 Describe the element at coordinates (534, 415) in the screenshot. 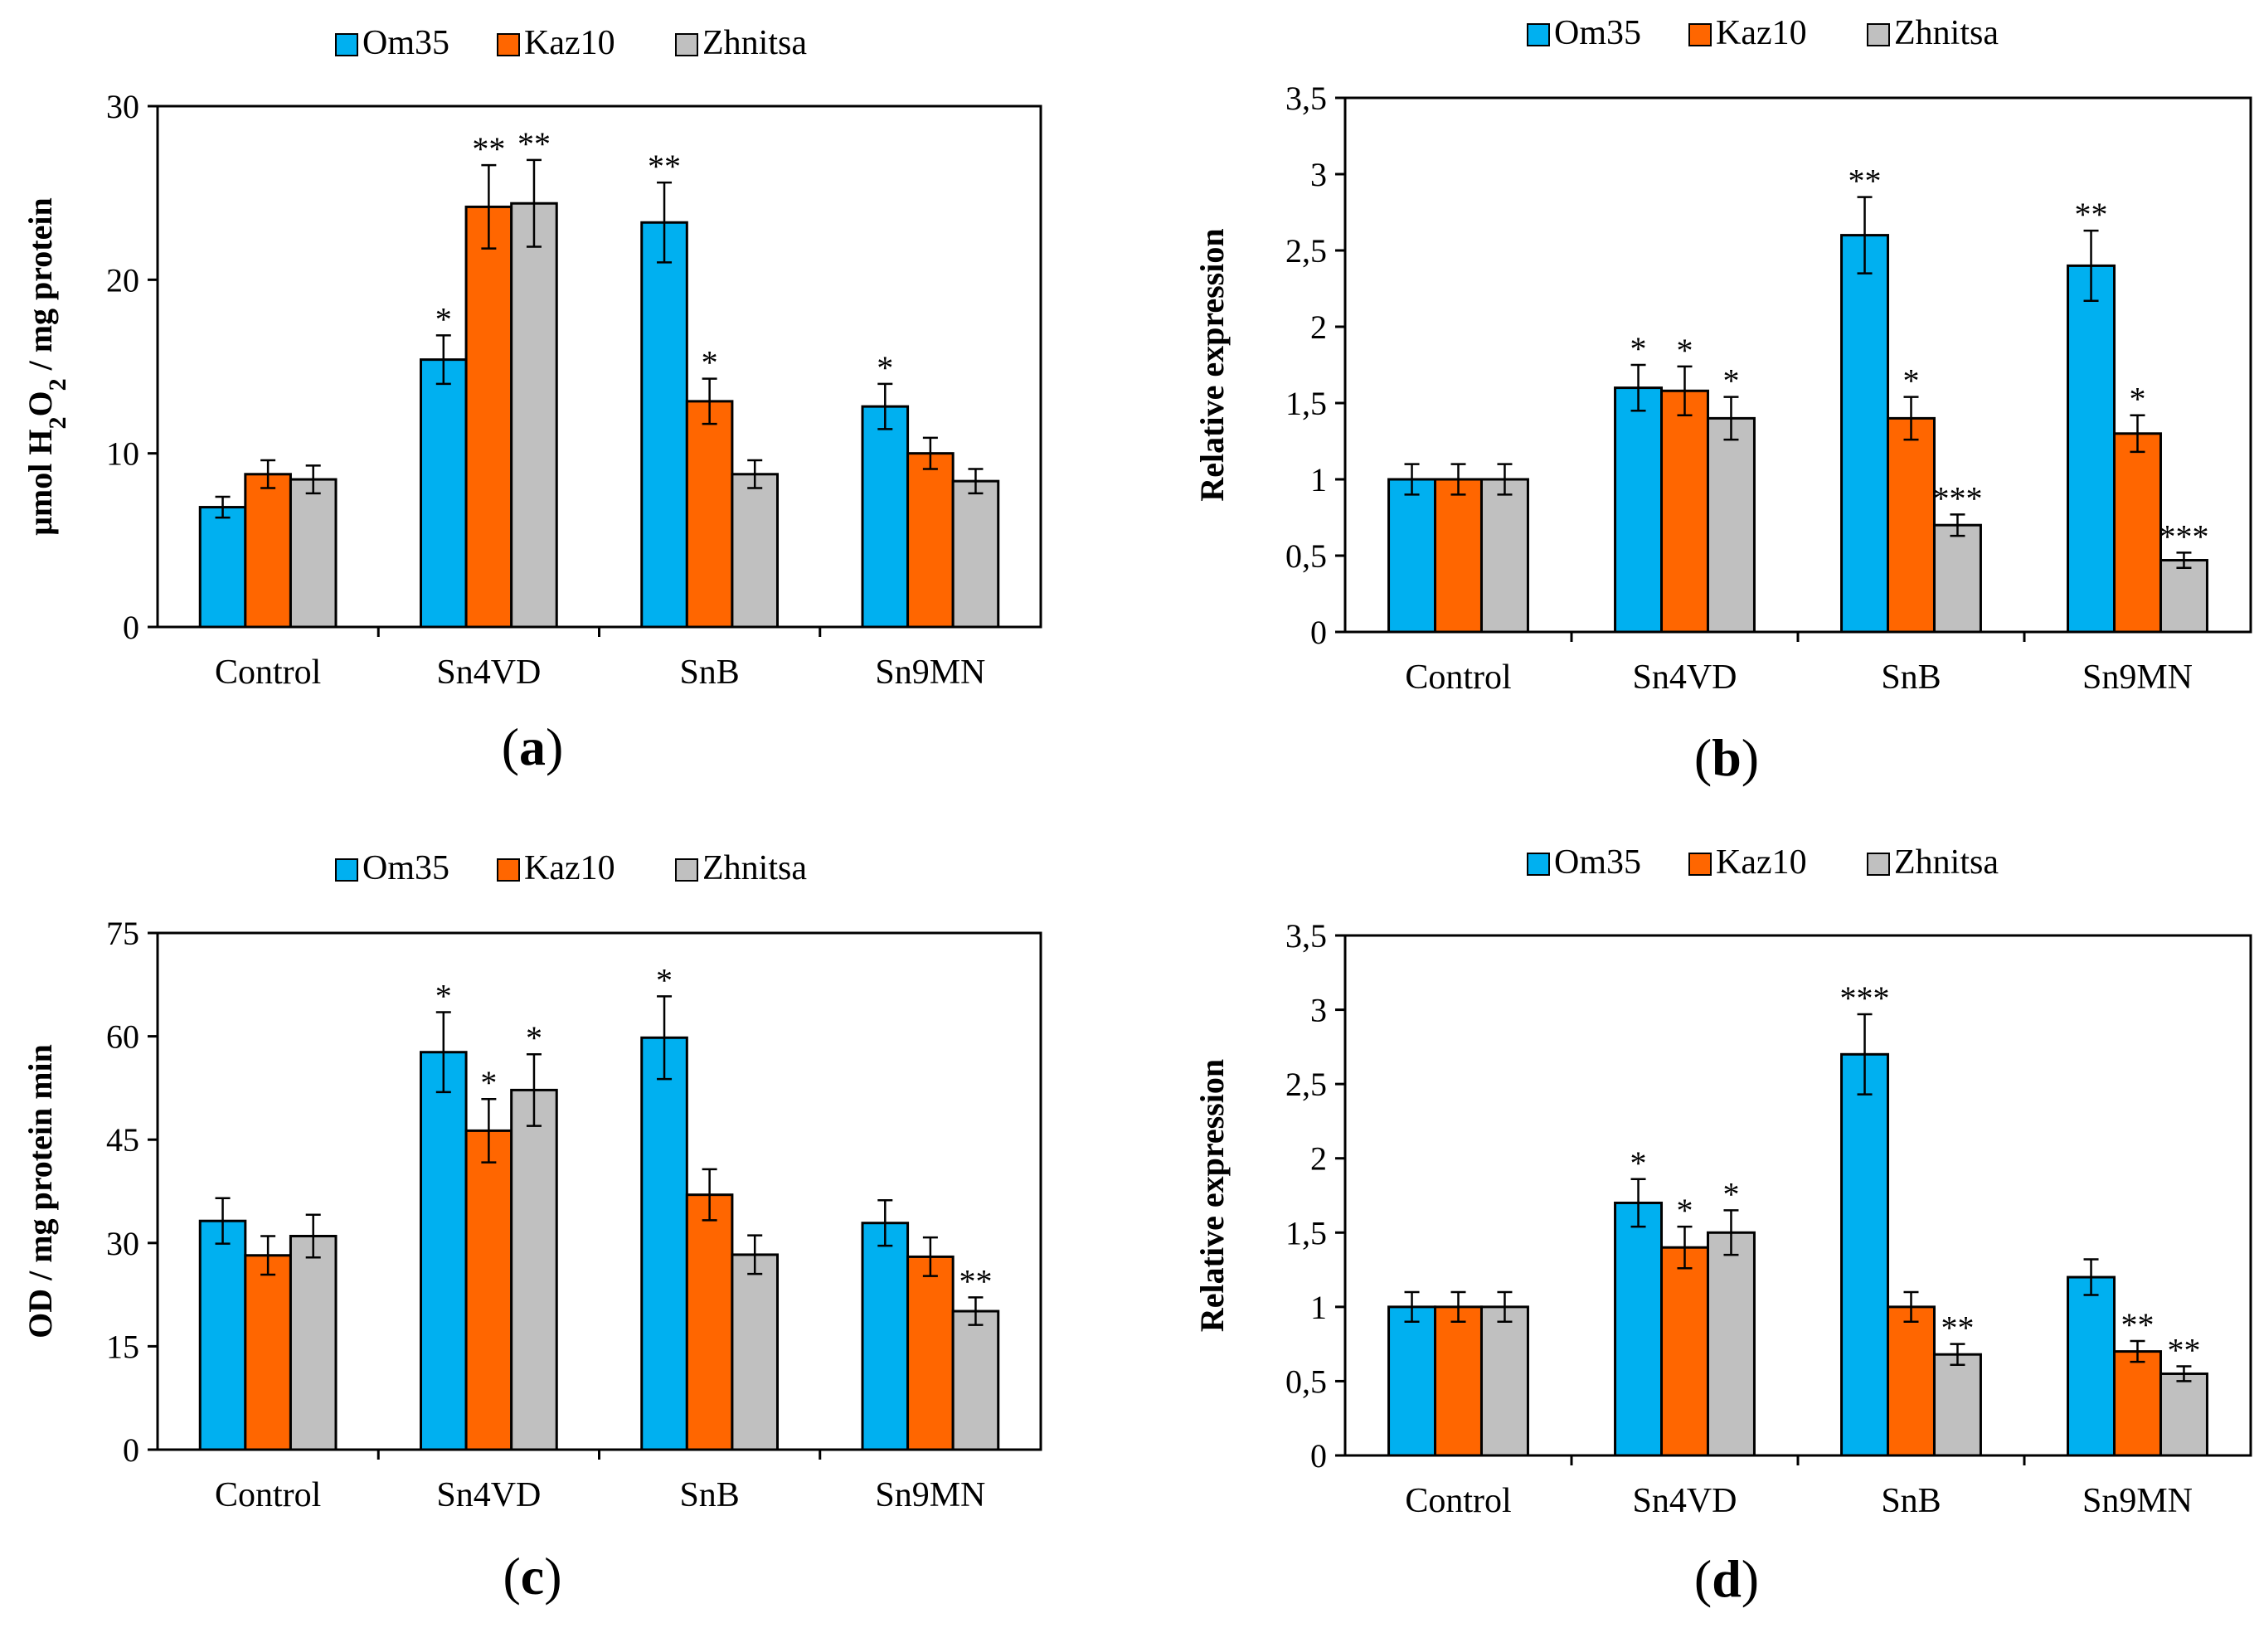

I see `bar-zhnitsa-sn4vd` at that location.